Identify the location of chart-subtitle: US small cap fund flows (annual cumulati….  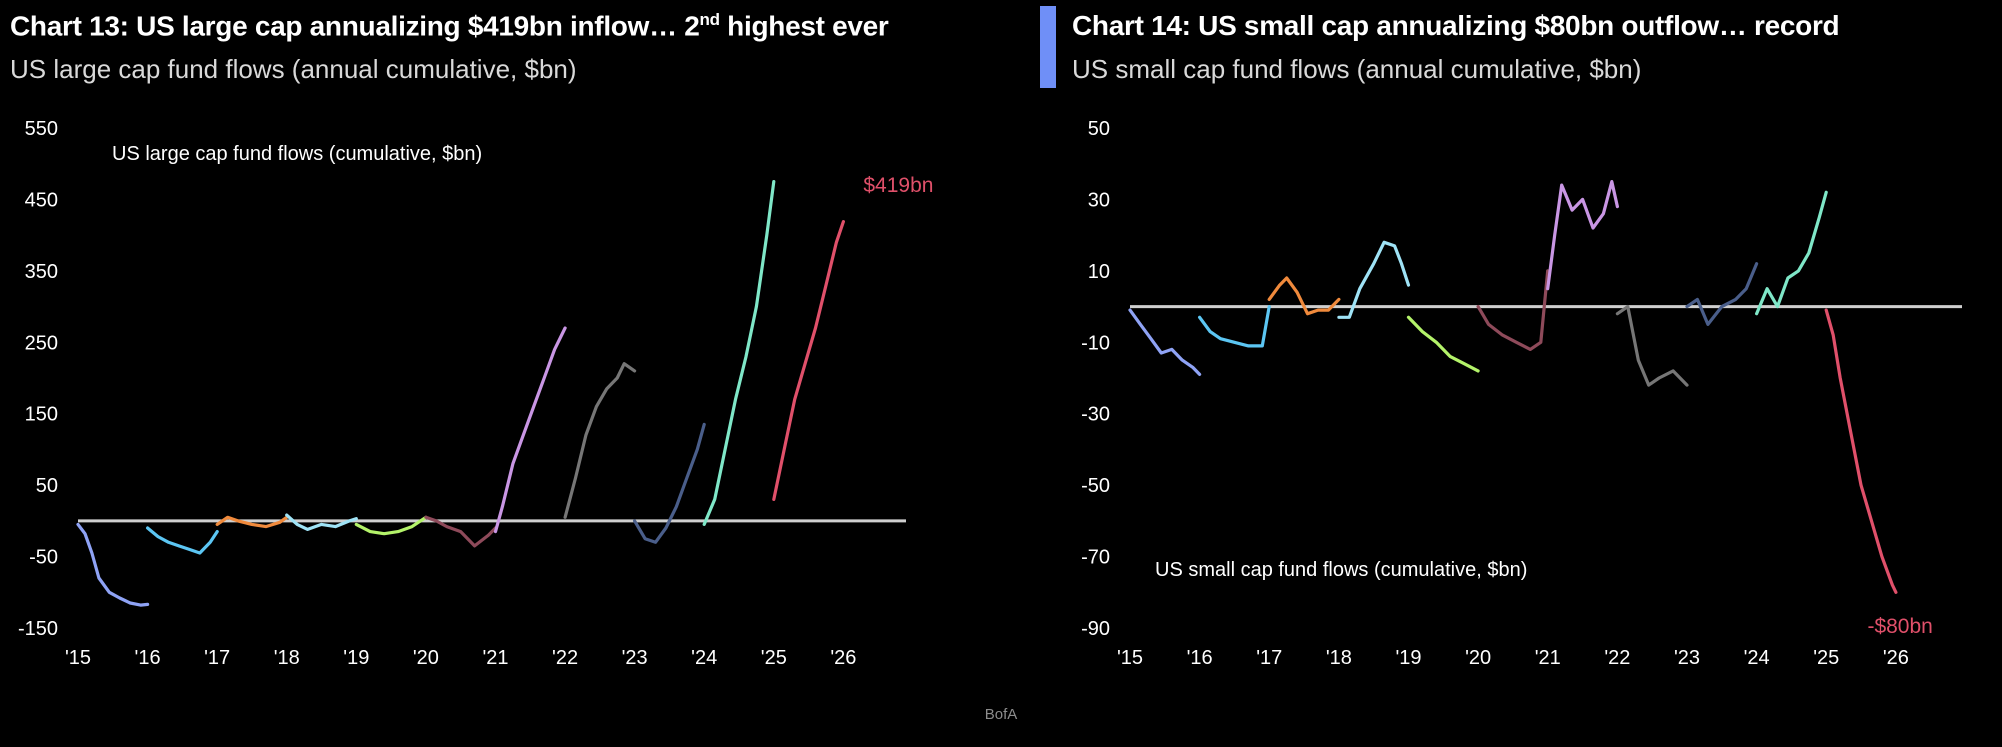
(1357, 69).